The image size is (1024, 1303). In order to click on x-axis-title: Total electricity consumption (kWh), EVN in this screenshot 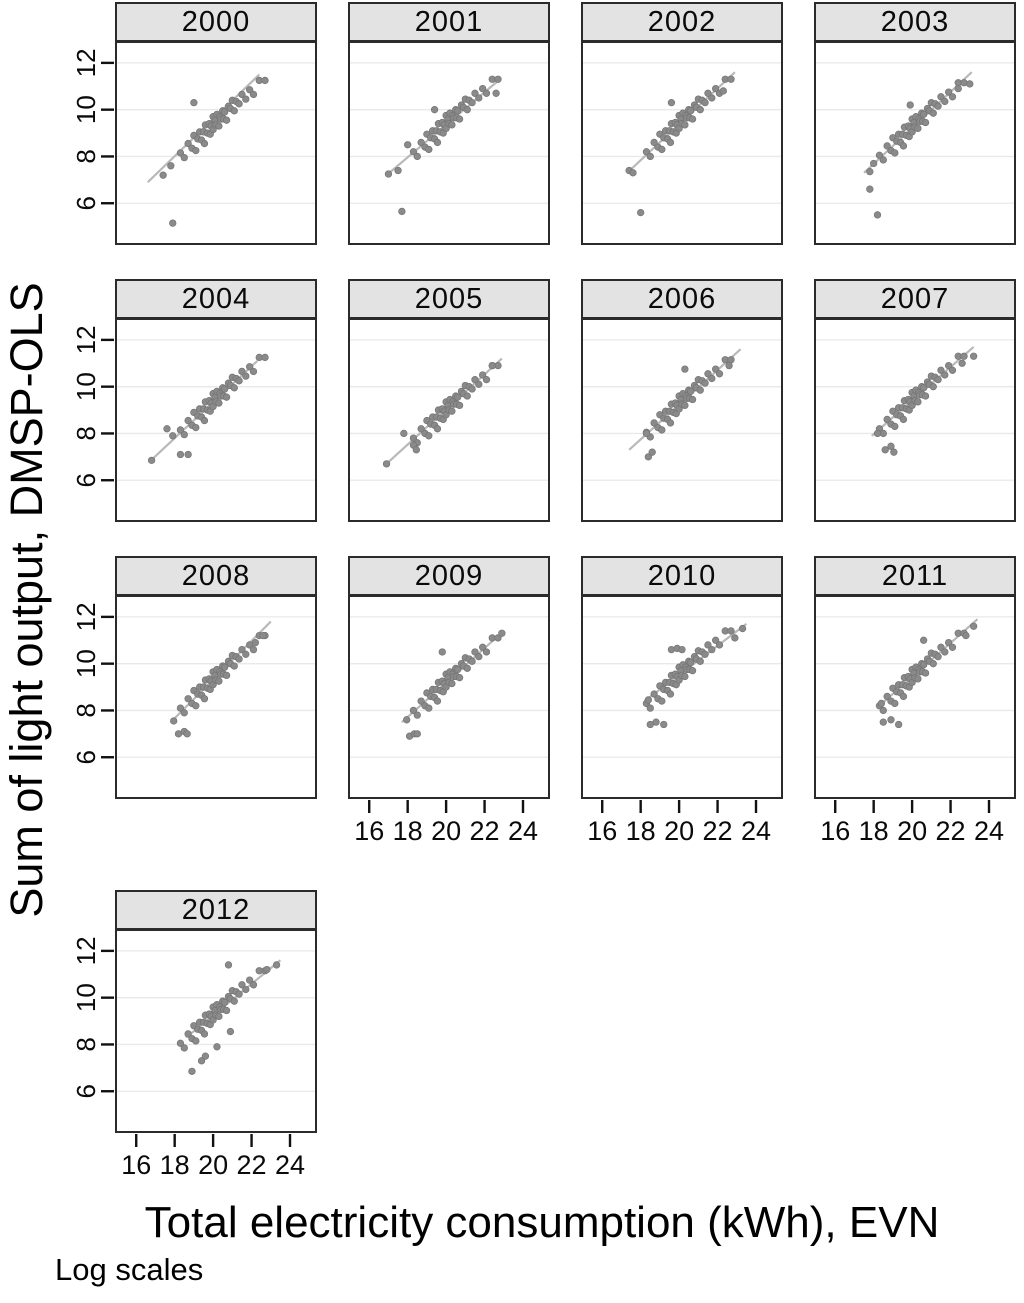, I will do `click(542, 1222)`.